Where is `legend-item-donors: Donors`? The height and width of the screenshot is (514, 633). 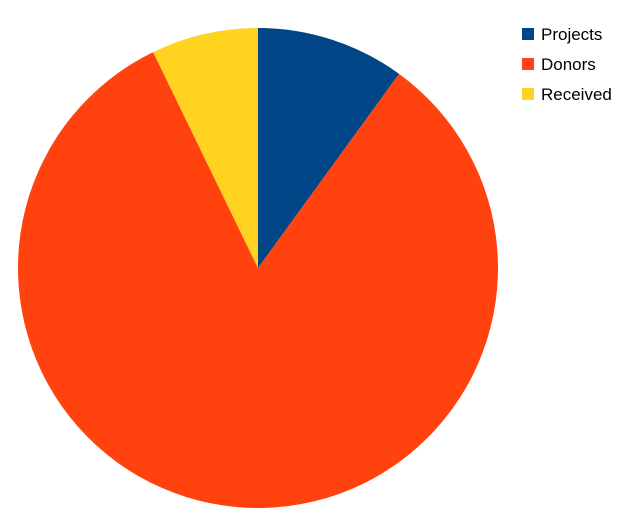 legend-item-donors: Donors is located at coordinates (567, 64).